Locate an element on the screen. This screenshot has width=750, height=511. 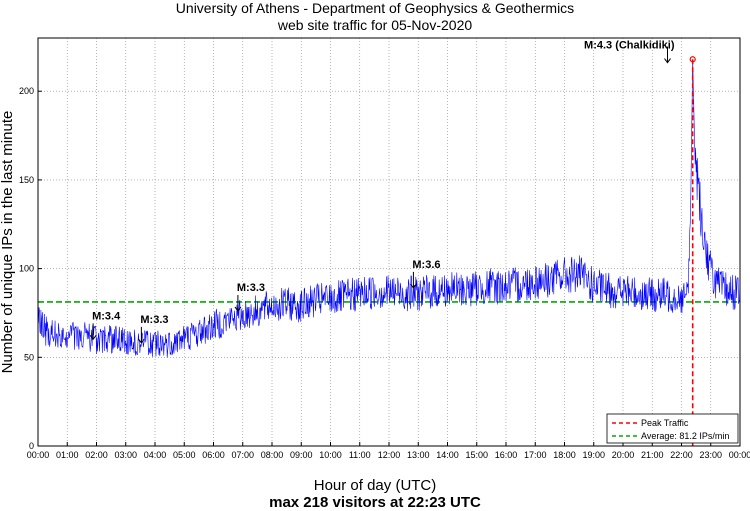
x-tick-label: 09:00 is located at coordinates (301, 455).